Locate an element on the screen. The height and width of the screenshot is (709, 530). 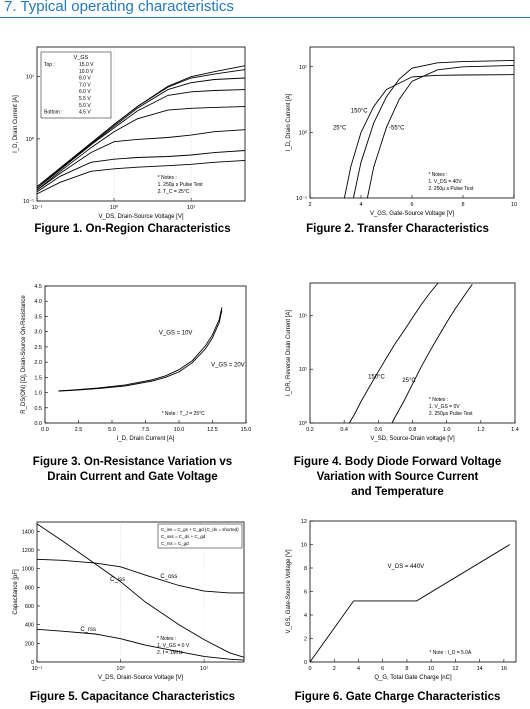
fig1-y-axis-title: I_D, Drain Current [A] is located at coordinates (16, 124).